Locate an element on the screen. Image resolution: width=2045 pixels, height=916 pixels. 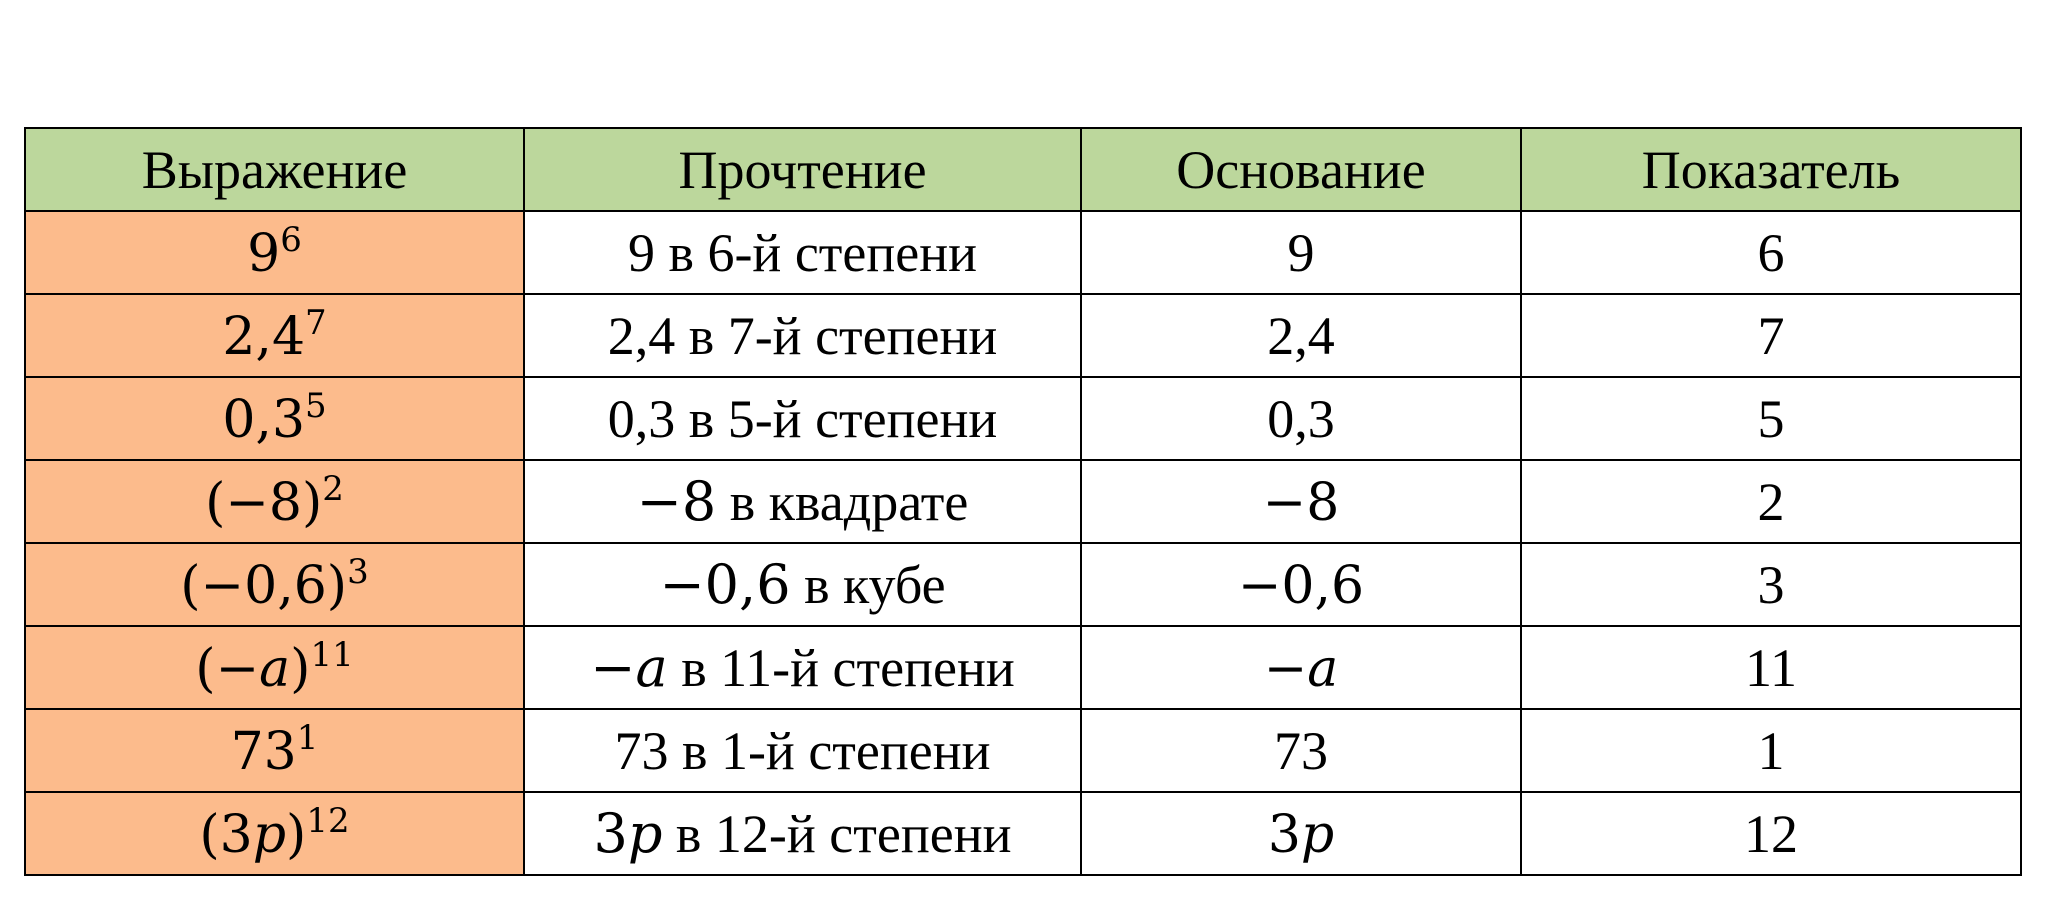
reading-cell: −8 в квадрате is located at coordinates (802, 501).